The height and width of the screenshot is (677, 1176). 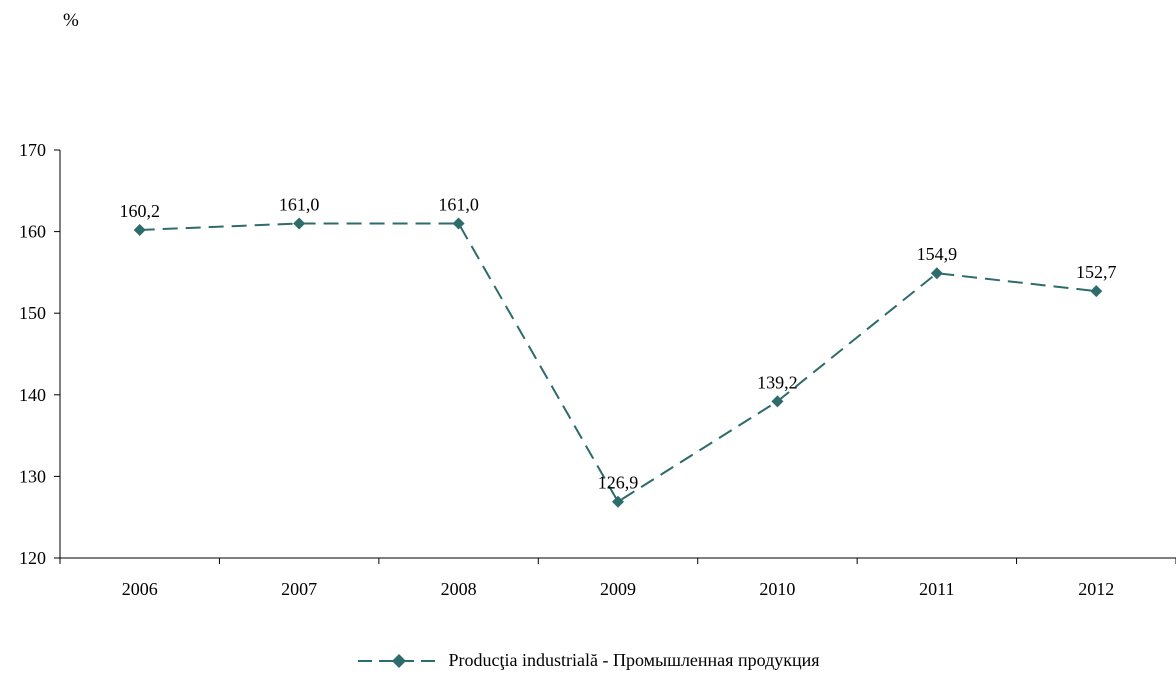 I want to click on legend-diamond-icon, so click(x=399, y=660).